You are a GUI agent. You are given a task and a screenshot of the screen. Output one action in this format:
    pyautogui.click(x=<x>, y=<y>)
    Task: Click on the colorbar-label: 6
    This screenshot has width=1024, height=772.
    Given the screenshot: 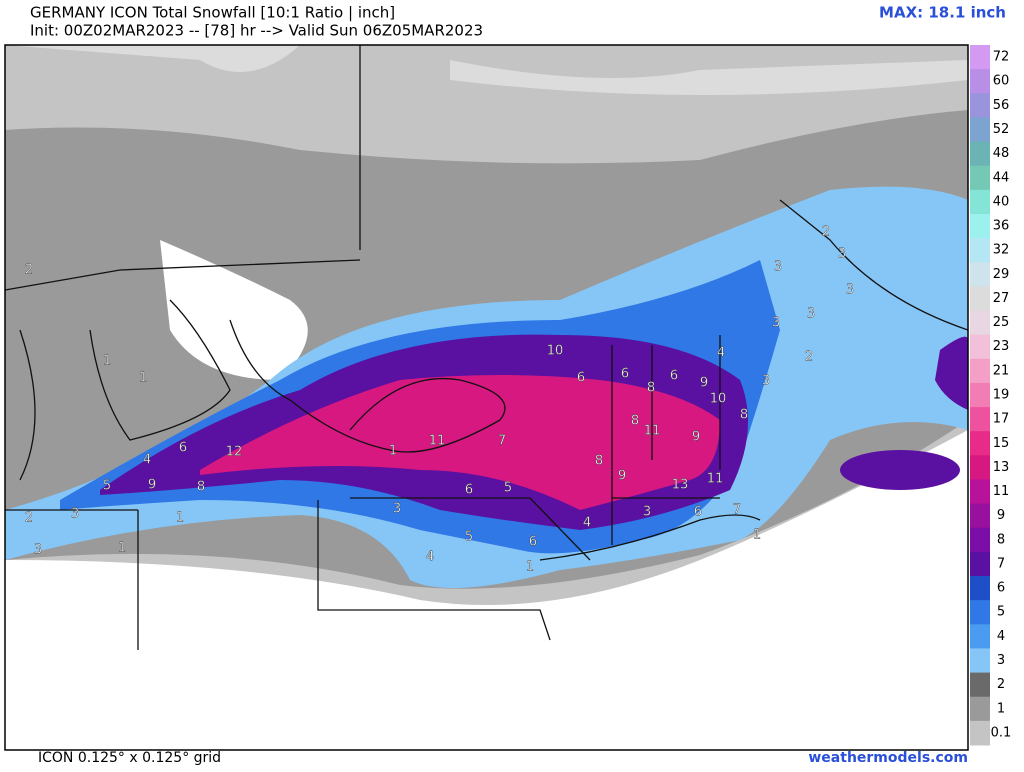 What is the action you would take?
    pyautogui.click(x=1001, y=588)
    